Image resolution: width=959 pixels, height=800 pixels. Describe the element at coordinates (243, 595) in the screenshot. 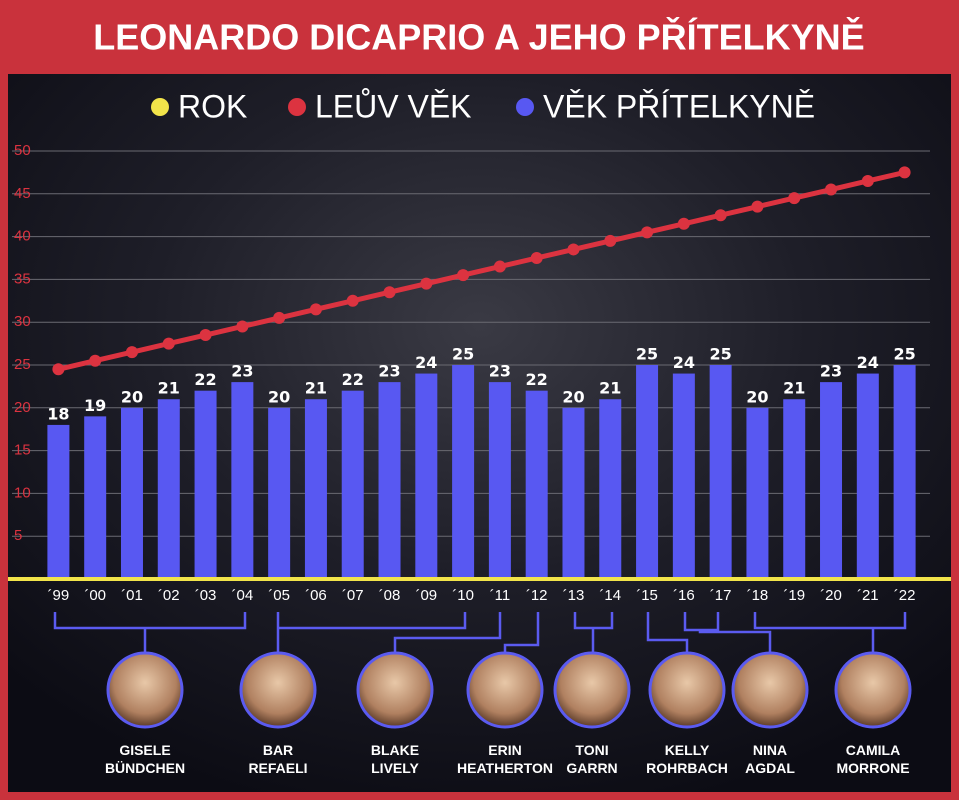

I see `x-tick-label: ´04` at that location.